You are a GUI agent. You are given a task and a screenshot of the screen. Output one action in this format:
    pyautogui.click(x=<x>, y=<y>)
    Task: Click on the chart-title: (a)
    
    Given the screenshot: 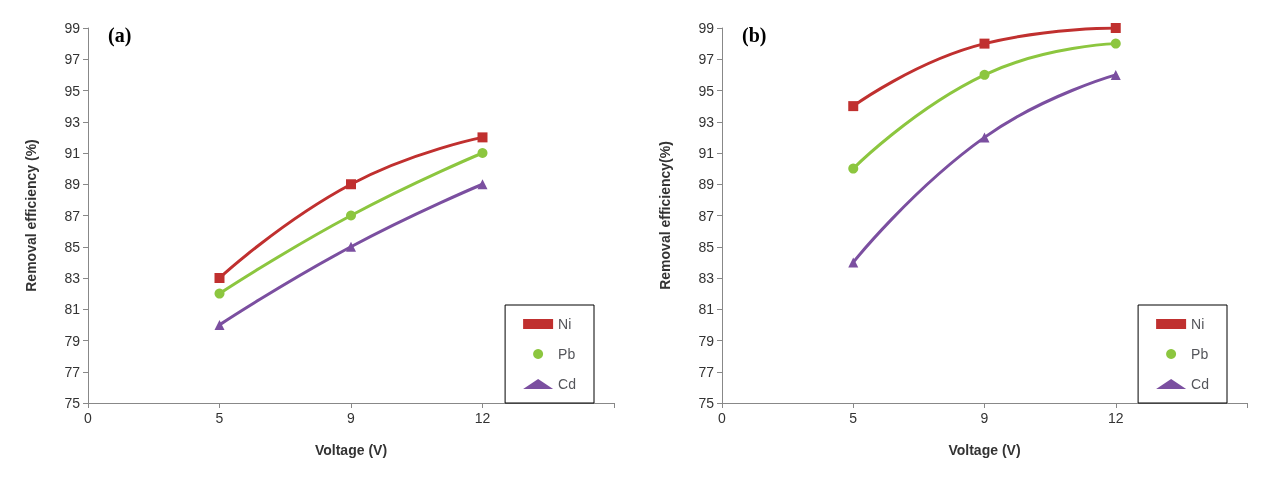 What is the action you would take?
    pyautogui.click(x=120, y=35)
    